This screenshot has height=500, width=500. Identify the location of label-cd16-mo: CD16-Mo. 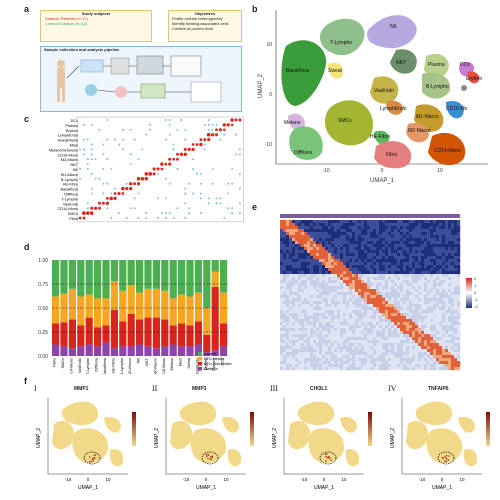
(457, 109).